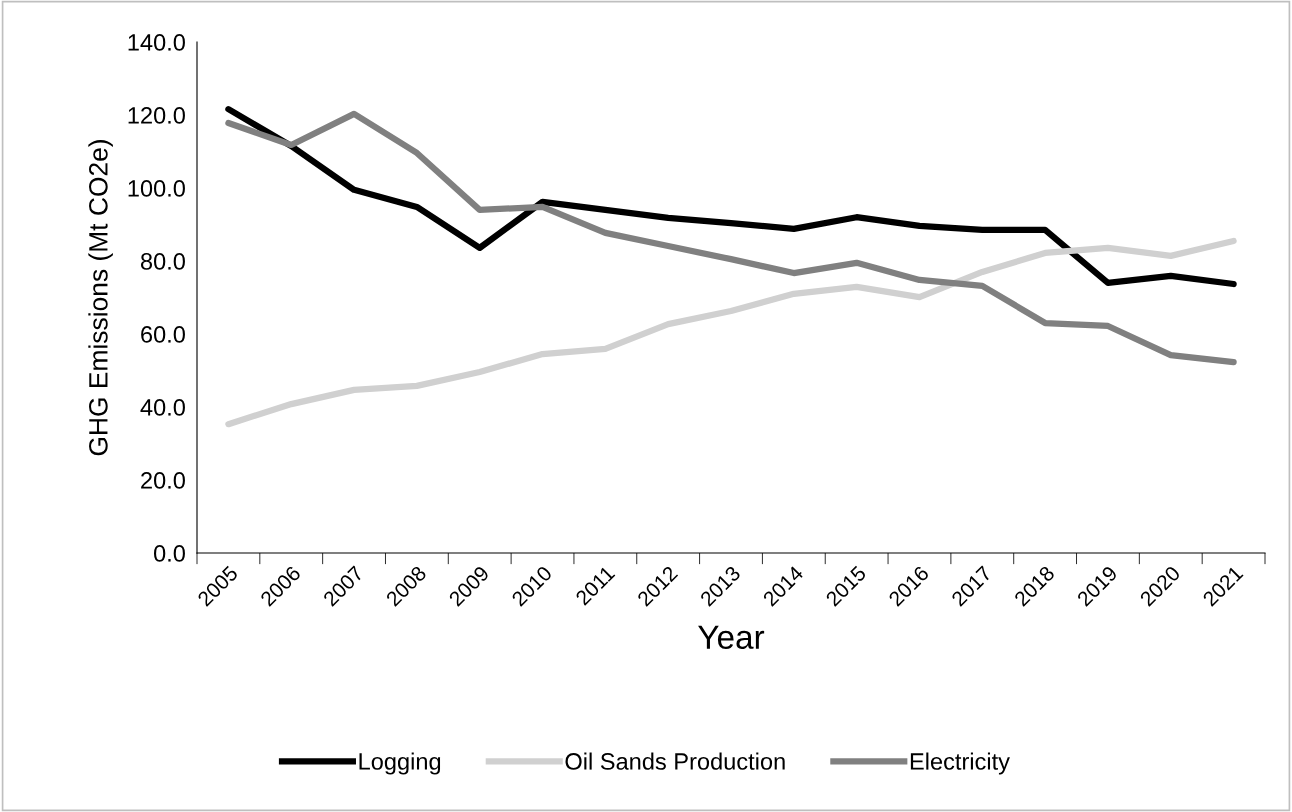  I want to click on y-tick-label: 140.0, so click(156, 42).